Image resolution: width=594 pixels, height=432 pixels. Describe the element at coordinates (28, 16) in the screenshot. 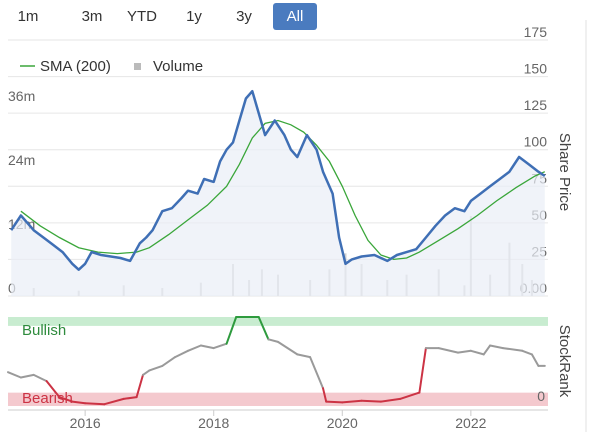

I see `range-button-1m: 1m` at that location.